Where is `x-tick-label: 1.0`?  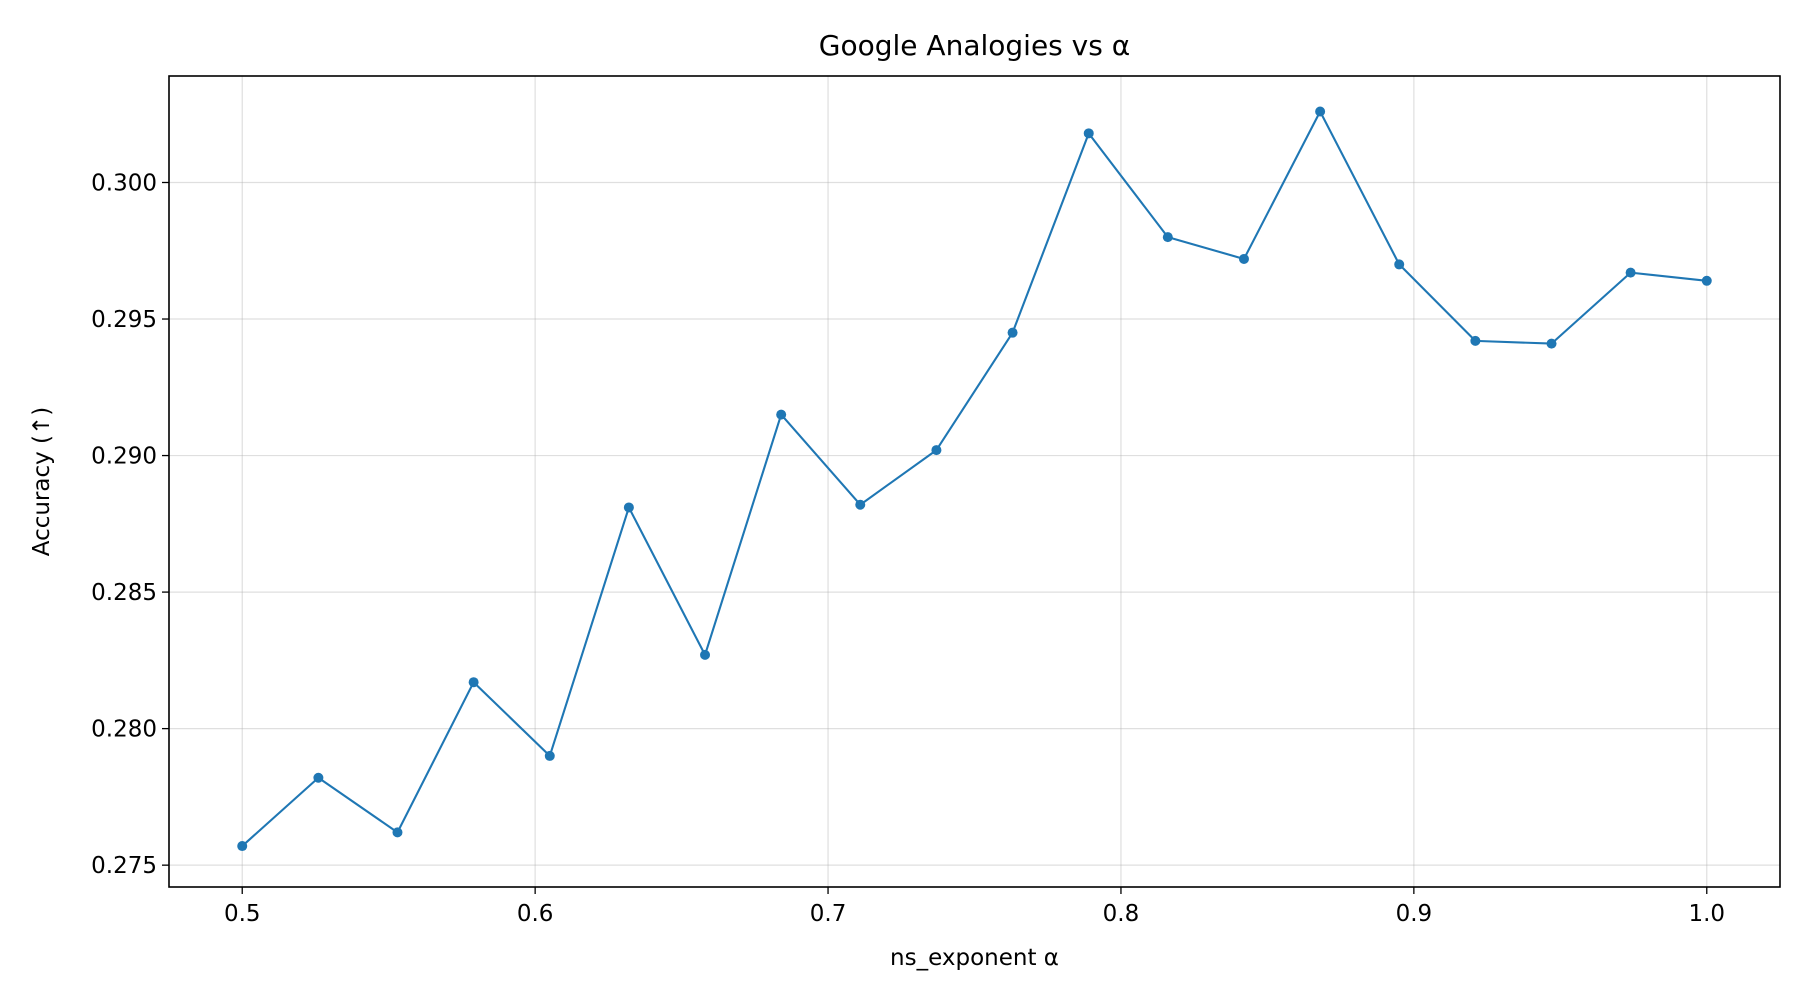
x-tick-label: 1.0 is located at coordinates (1706, 914).